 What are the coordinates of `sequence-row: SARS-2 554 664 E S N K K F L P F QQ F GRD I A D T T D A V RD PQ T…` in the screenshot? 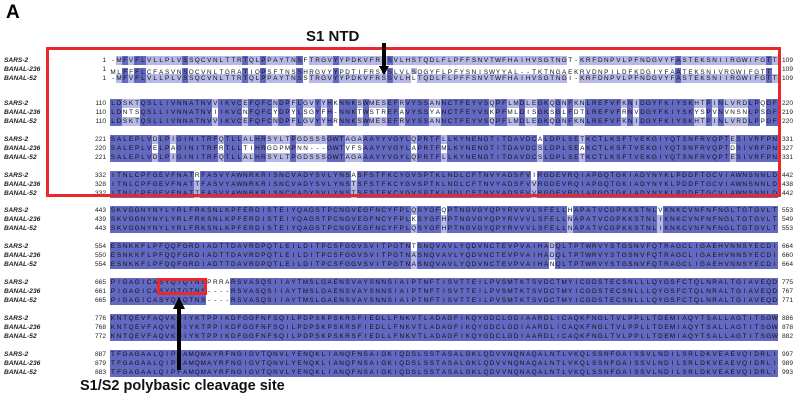 It's located at (400, 246).